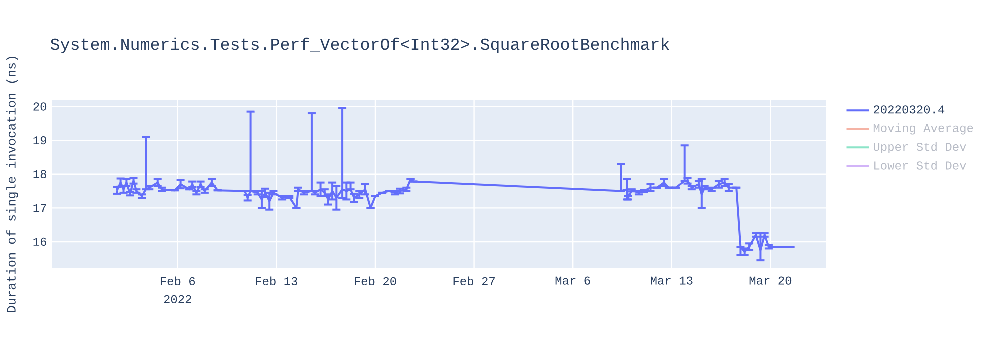 Image resolution: width=1000 pixels, height=350 pixels. Describe the element at coordinates (277, 281) in the screenshot. I see `x-tick-label: Feb 13` at that location.